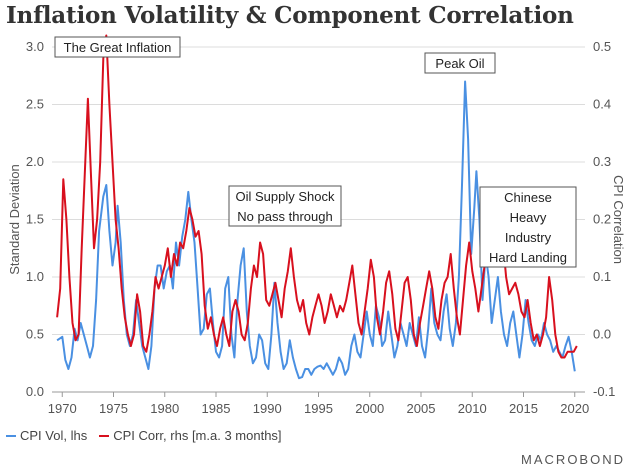 Image resolution: width=637 pixels, height=474 pixels. What do you see at coordinates (602, 334) in the screenshot?
I see `y-right-tick-label: 0.0` at bounding box center [602, 334].